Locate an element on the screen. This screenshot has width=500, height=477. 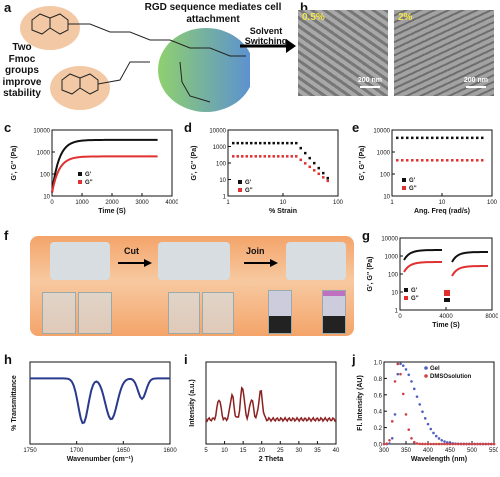
chart-d-plot-frame is located at coordinates (283, 163).